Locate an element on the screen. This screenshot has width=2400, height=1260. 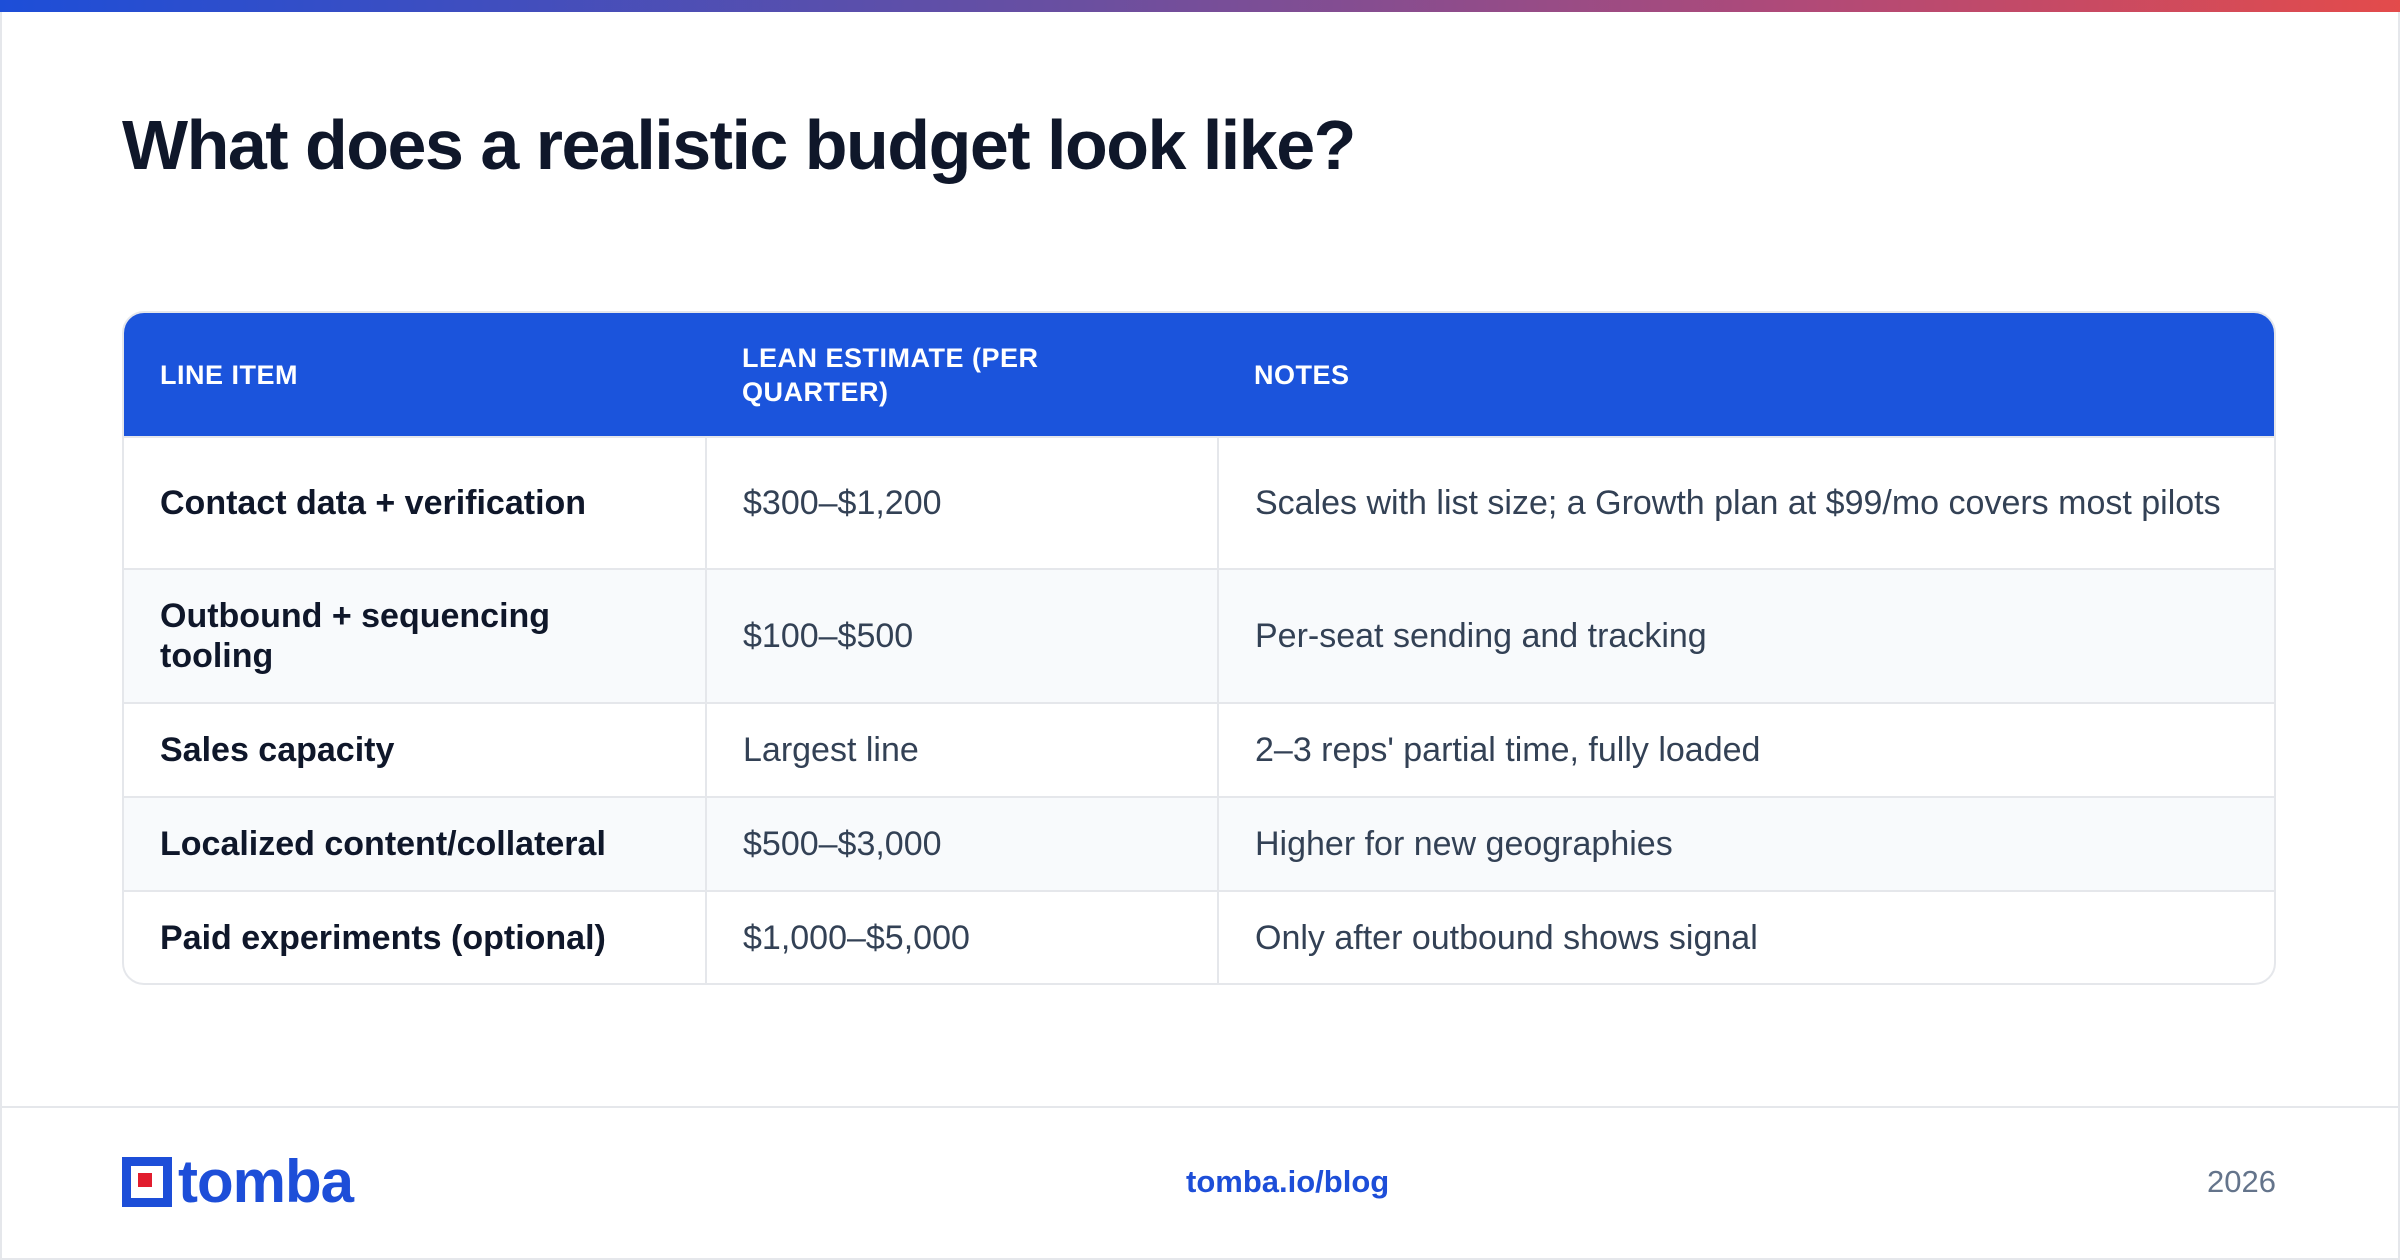
notes-cell: Higher for new geographies is located at coordinates (1745, 843).